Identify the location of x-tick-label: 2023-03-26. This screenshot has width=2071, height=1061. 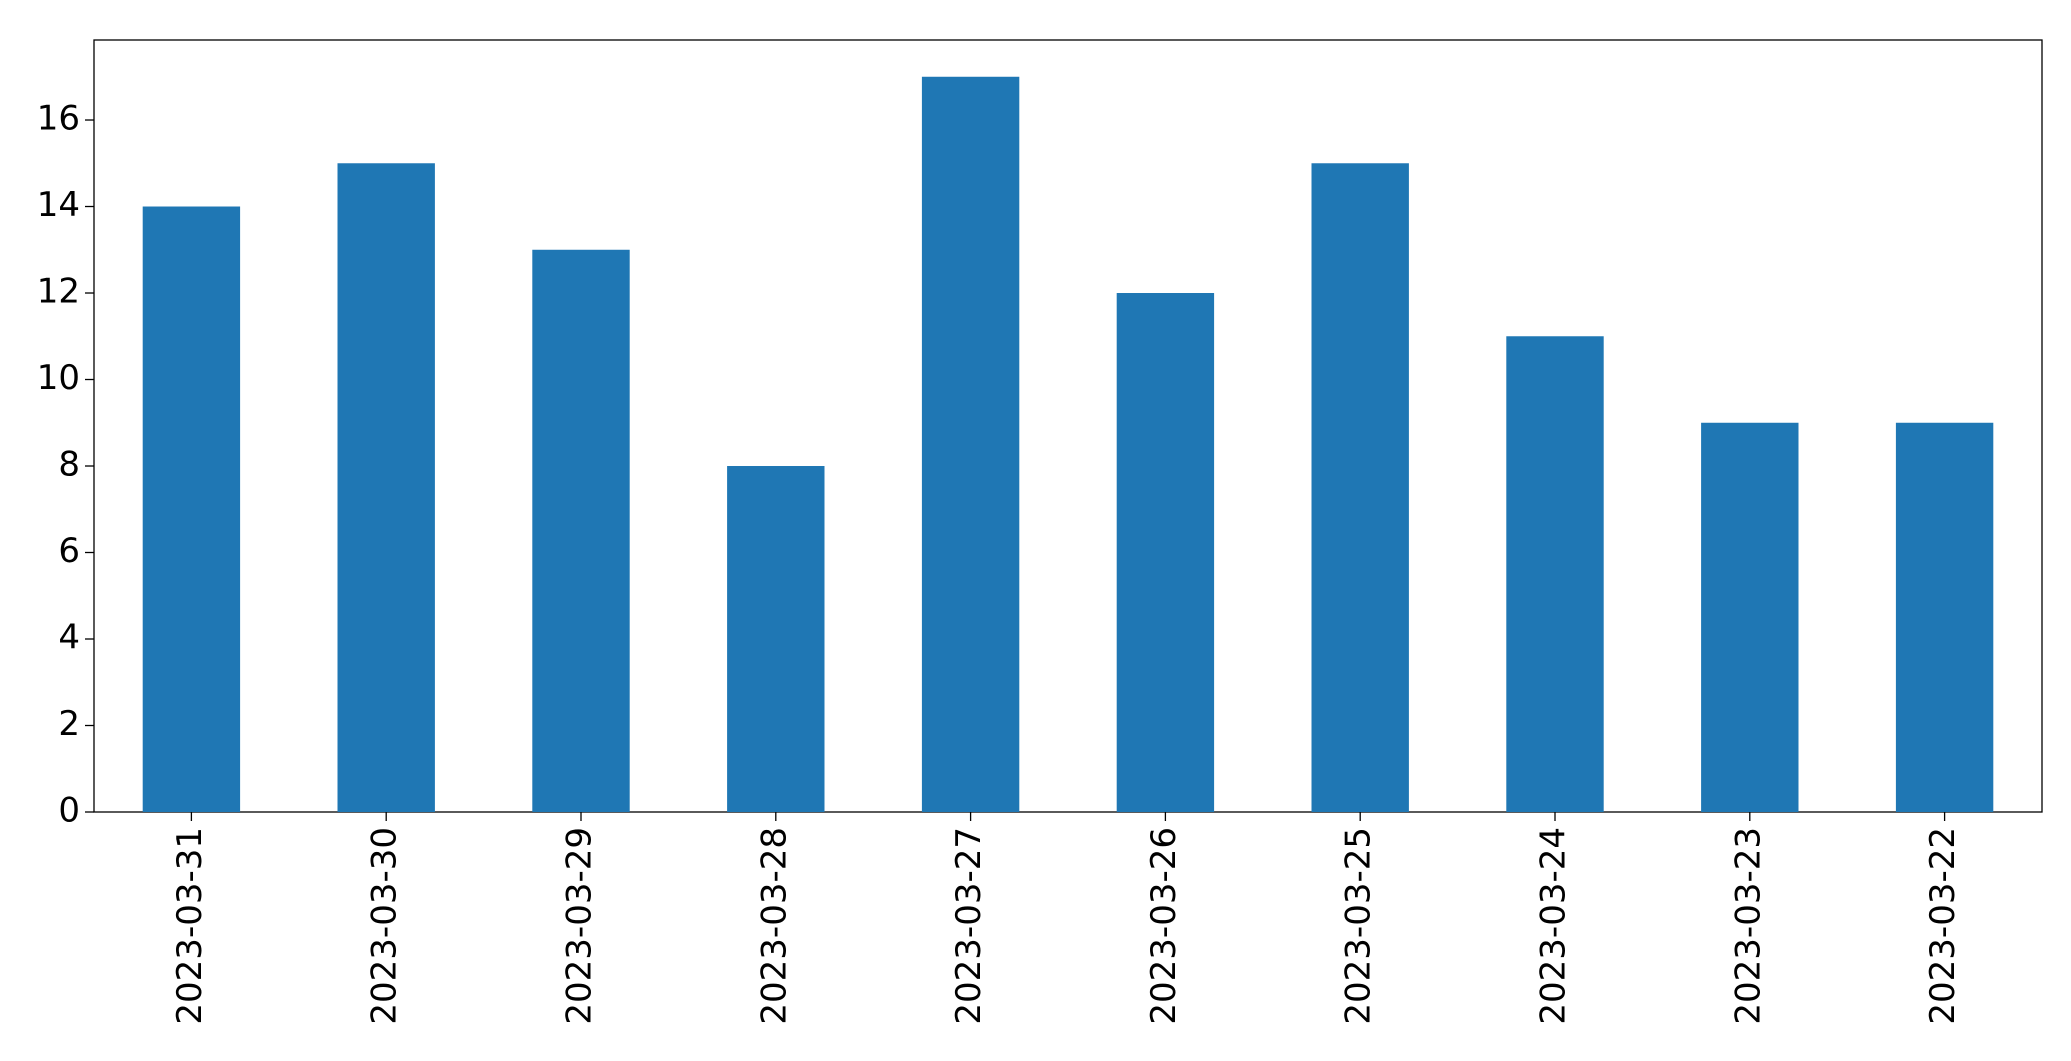
(1164, 926).